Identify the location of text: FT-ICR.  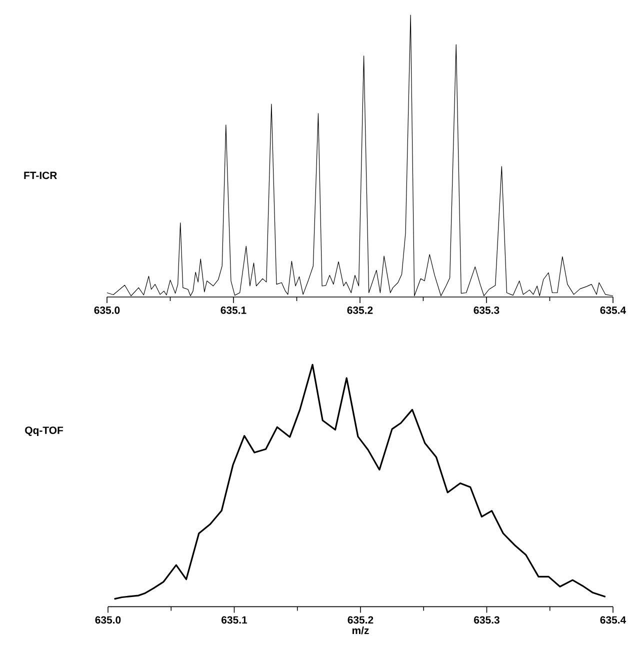
(40, 176).